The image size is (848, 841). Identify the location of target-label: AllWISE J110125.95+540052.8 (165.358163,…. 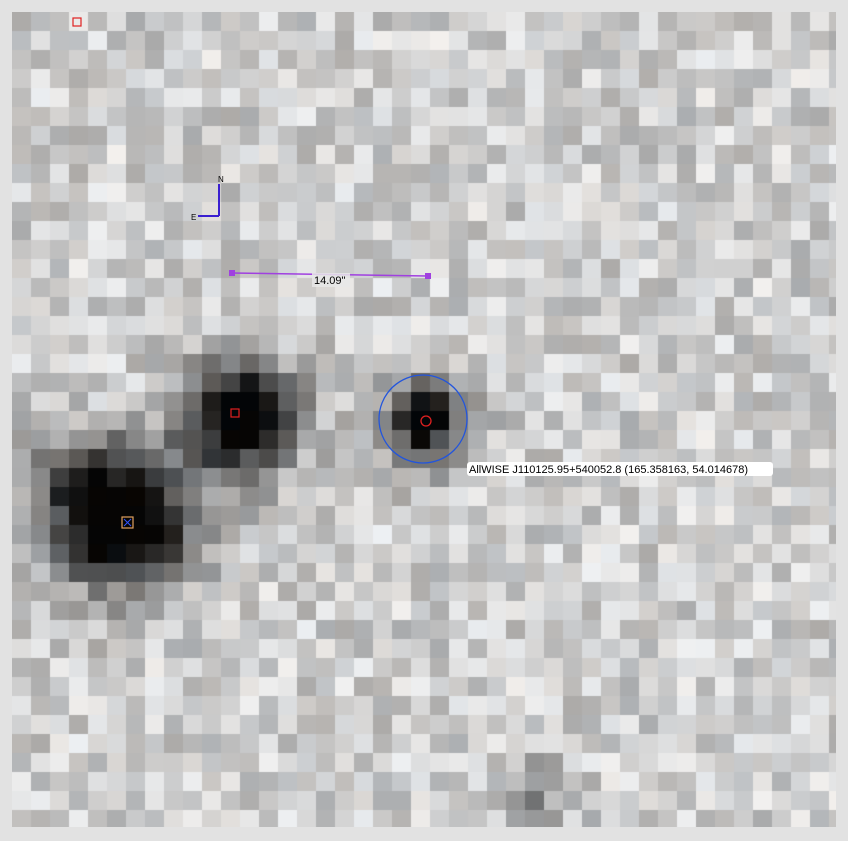
(608, 470).